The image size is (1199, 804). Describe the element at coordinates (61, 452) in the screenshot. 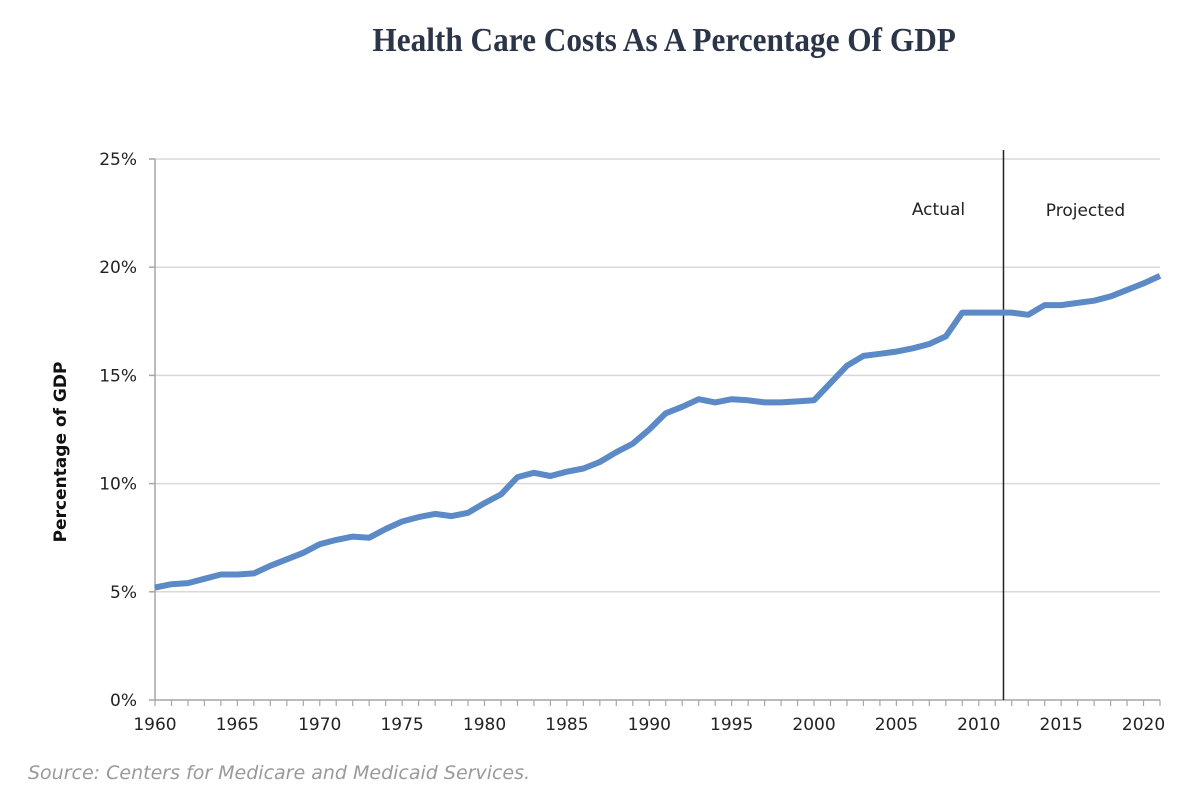

I see `y-axis-label: Percentage of GDP` at that location.